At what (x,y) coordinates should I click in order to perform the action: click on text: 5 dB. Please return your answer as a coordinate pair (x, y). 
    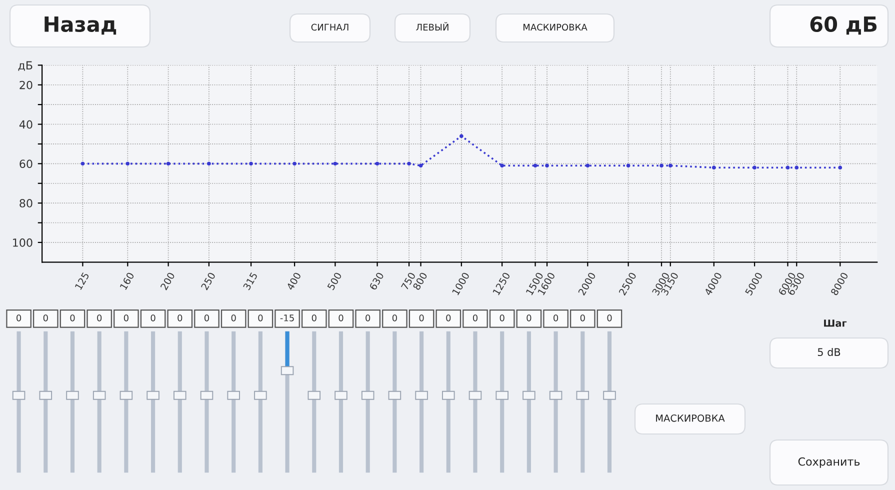
    Looking at the image, I should click on (829, 352).